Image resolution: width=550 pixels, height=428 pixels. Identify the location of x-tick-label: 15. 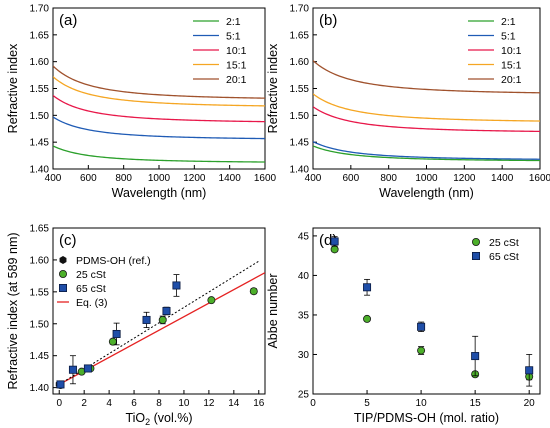
(476, 403).